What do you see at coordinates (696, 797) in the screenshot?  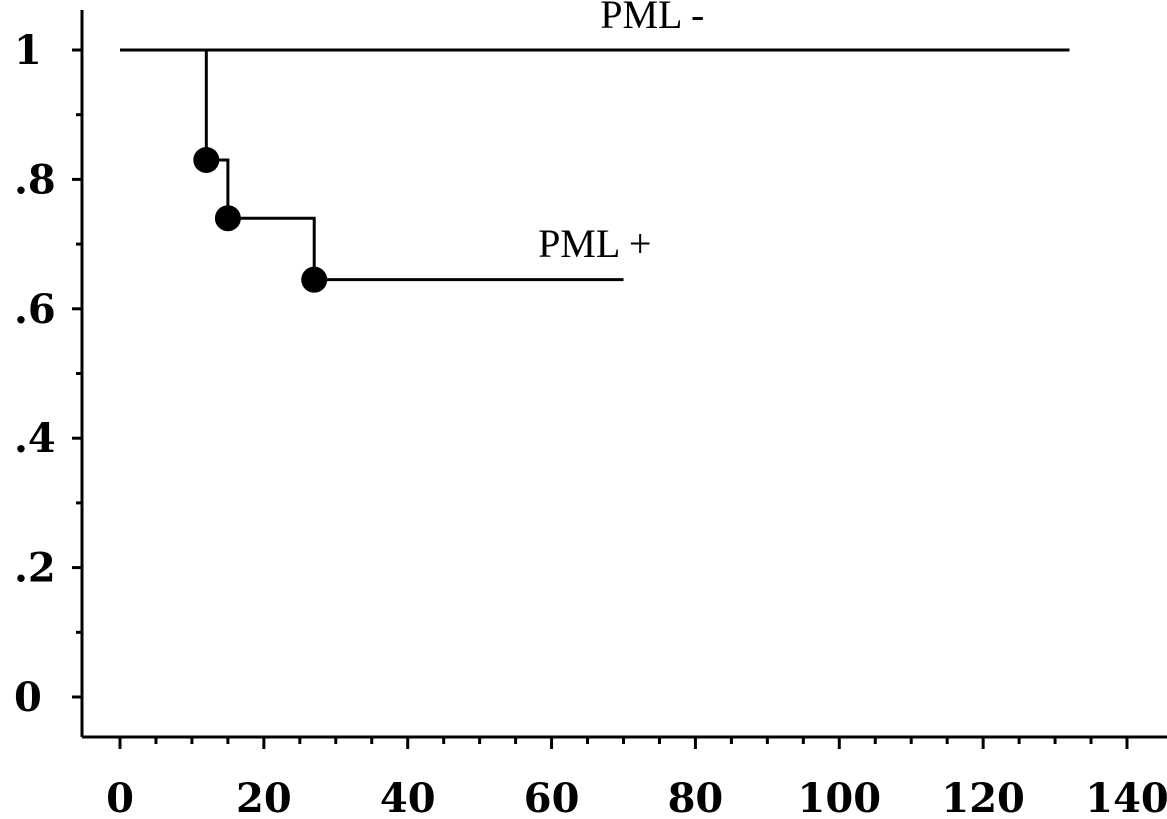 I see `x-tick-label: 80` at bounding box center [696, 797].